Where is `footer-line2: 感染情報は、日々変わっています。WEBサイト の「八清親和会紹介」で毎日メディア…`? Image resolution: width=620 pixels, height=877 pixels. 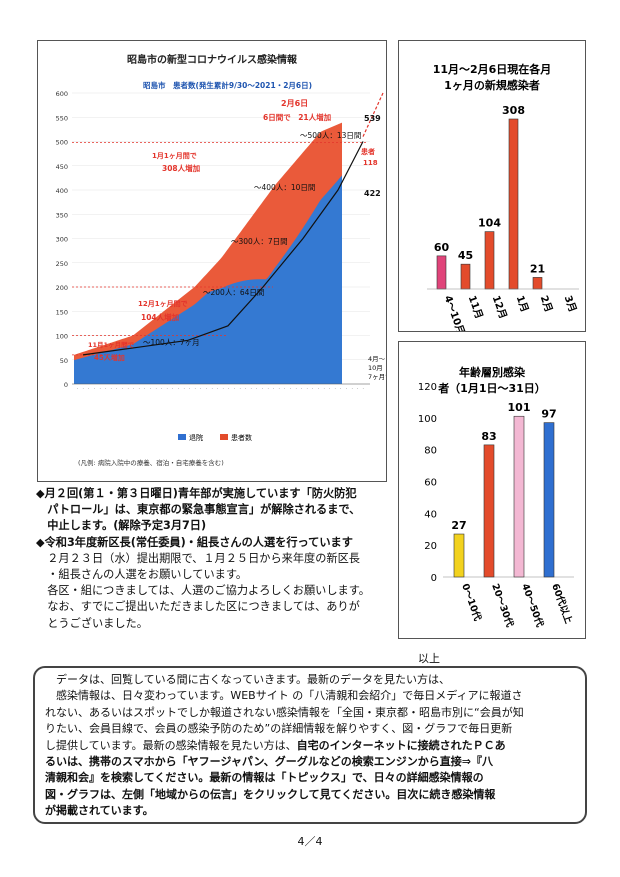
footer-line2: 感染情報は、日々変わっています。WEBサイト の「八清親和会紹介」で毎日メディア… is located at coordinates (284, 696).